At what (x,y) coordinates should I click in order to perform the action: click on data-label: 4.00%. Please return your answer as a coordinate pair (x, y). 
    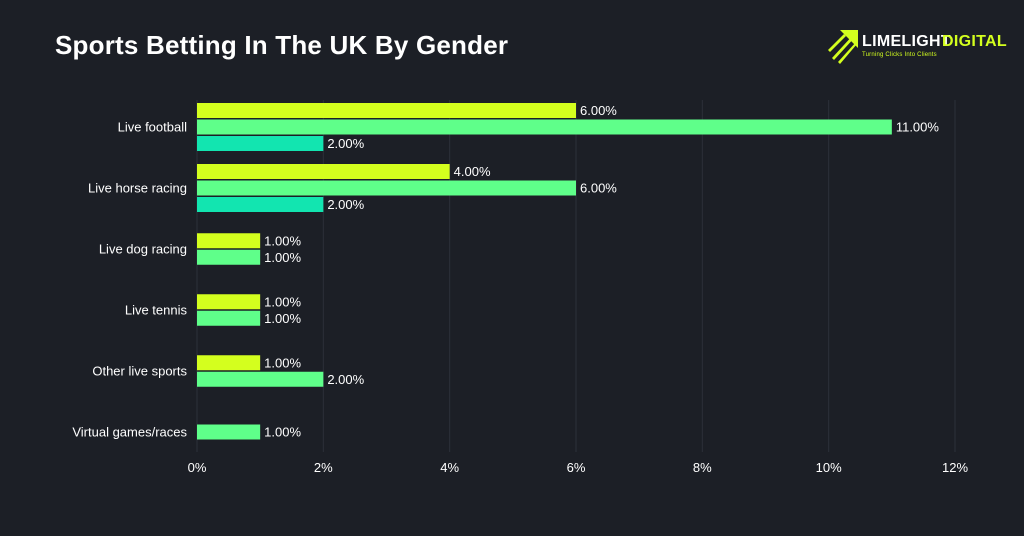
    Looking at the image, I should click on (472, 171).